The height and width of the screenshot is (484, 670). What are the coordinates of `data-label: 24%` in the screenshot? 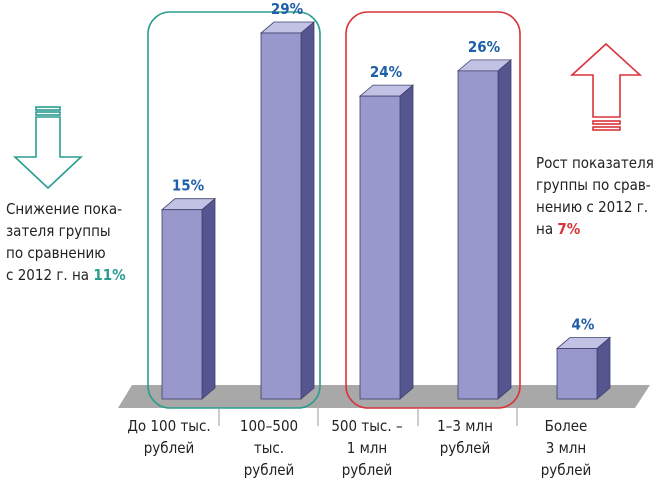 It's located at (386, 72).